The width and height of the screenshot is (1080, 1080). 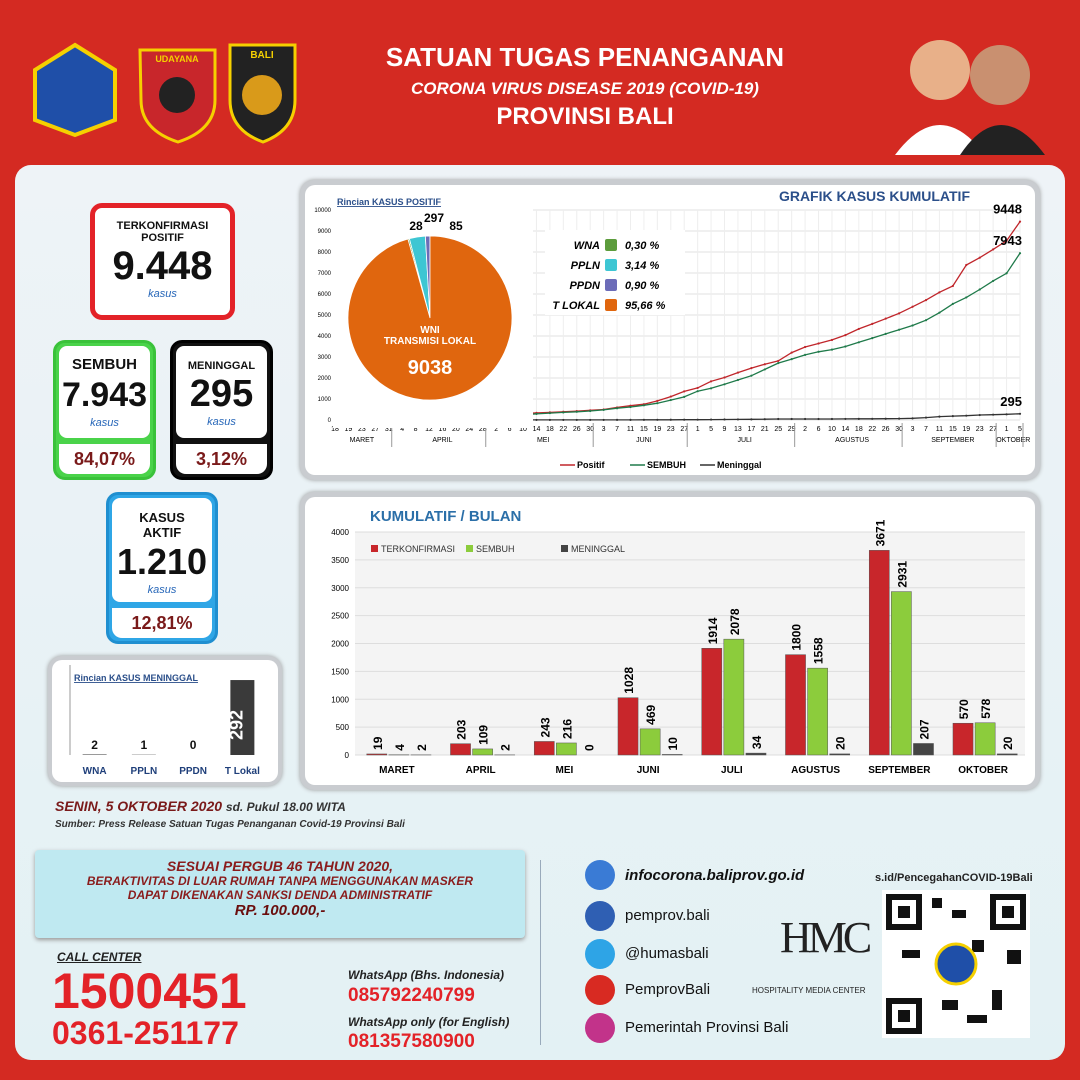 What do you see at coordinates (591, 465) in the screenshot?
I see `legend-label: Positif` at bounding box center [591, 465].